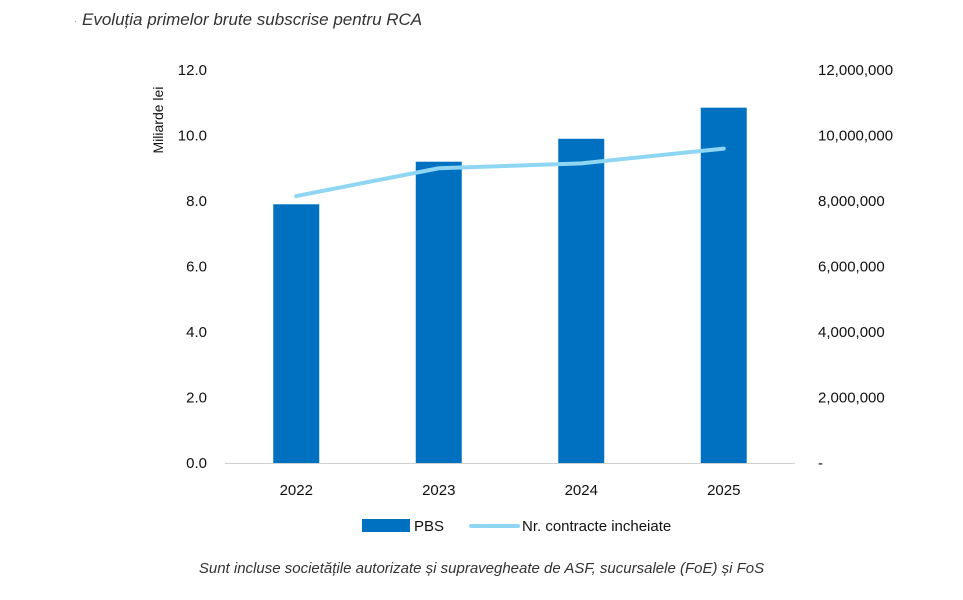 This screenshot has height=600, width=963. I want to click on y2-tick-label: 12,000,000, so click(855, 70).